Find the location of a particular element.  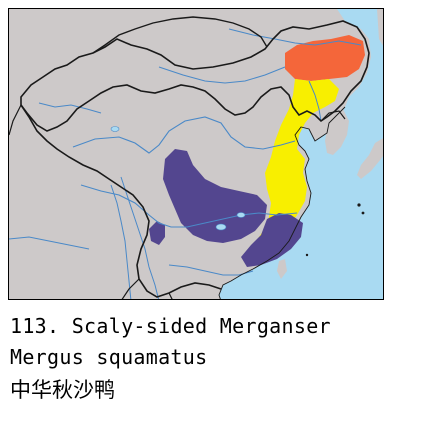

hainan-land is located at coordinates (211, 294).